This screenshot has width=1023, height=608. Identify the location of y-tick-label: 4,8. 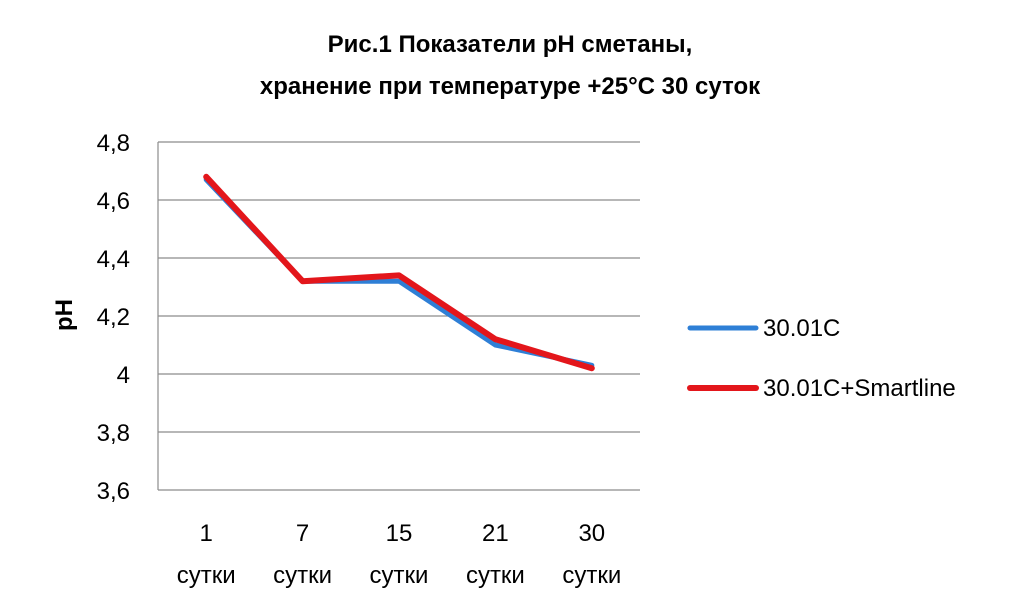
(113, 143).